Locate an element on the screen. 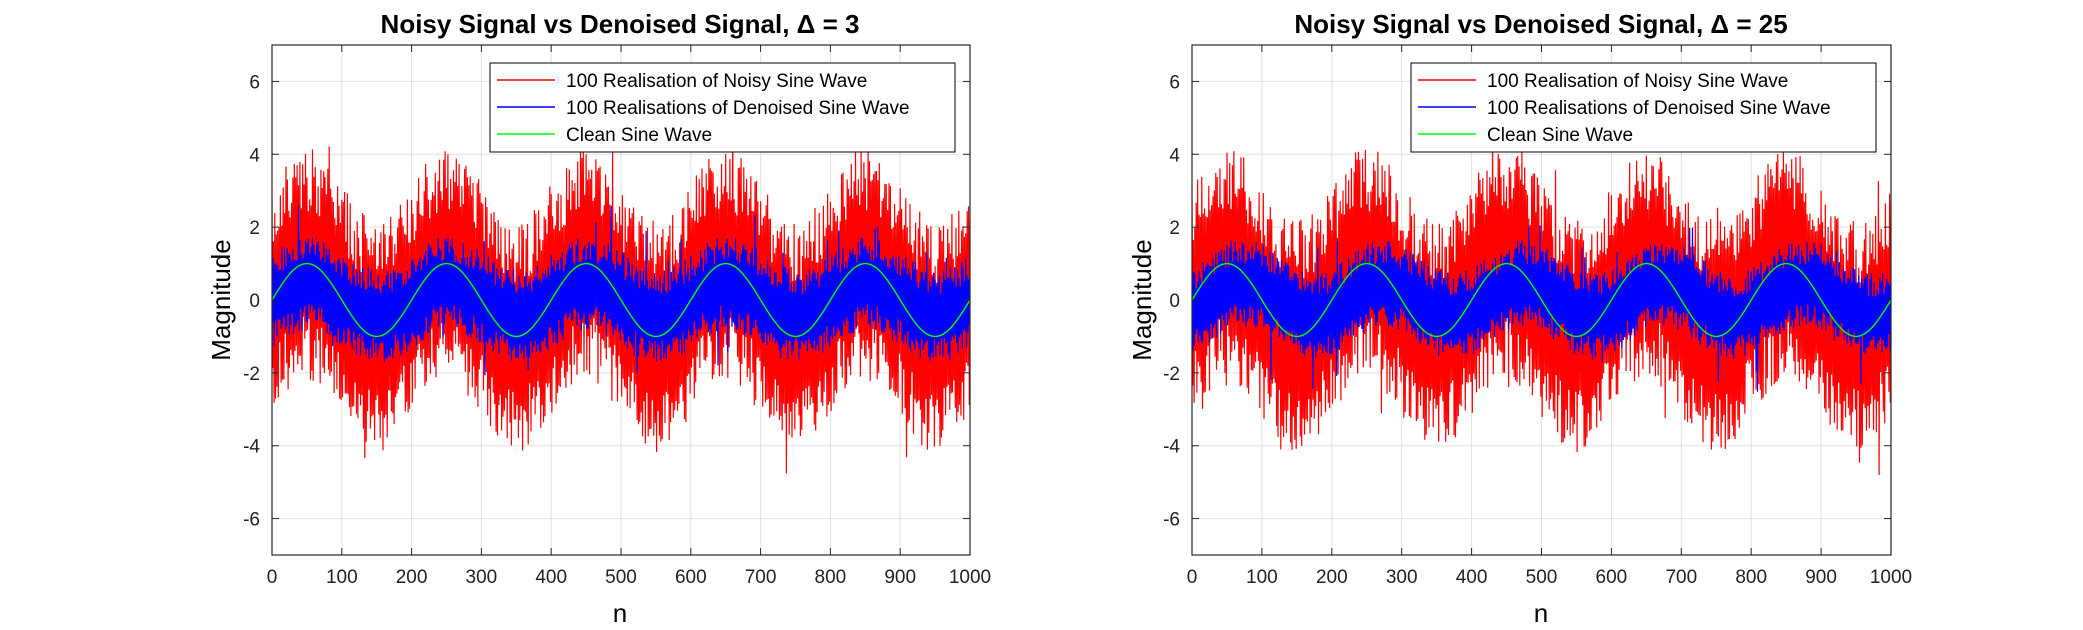 The height and width of the screenshot is (630, 2083). chart-title: Noisy Signal vs Denoised Signal, Δ = 25 is located at coordinates (1540, 24).